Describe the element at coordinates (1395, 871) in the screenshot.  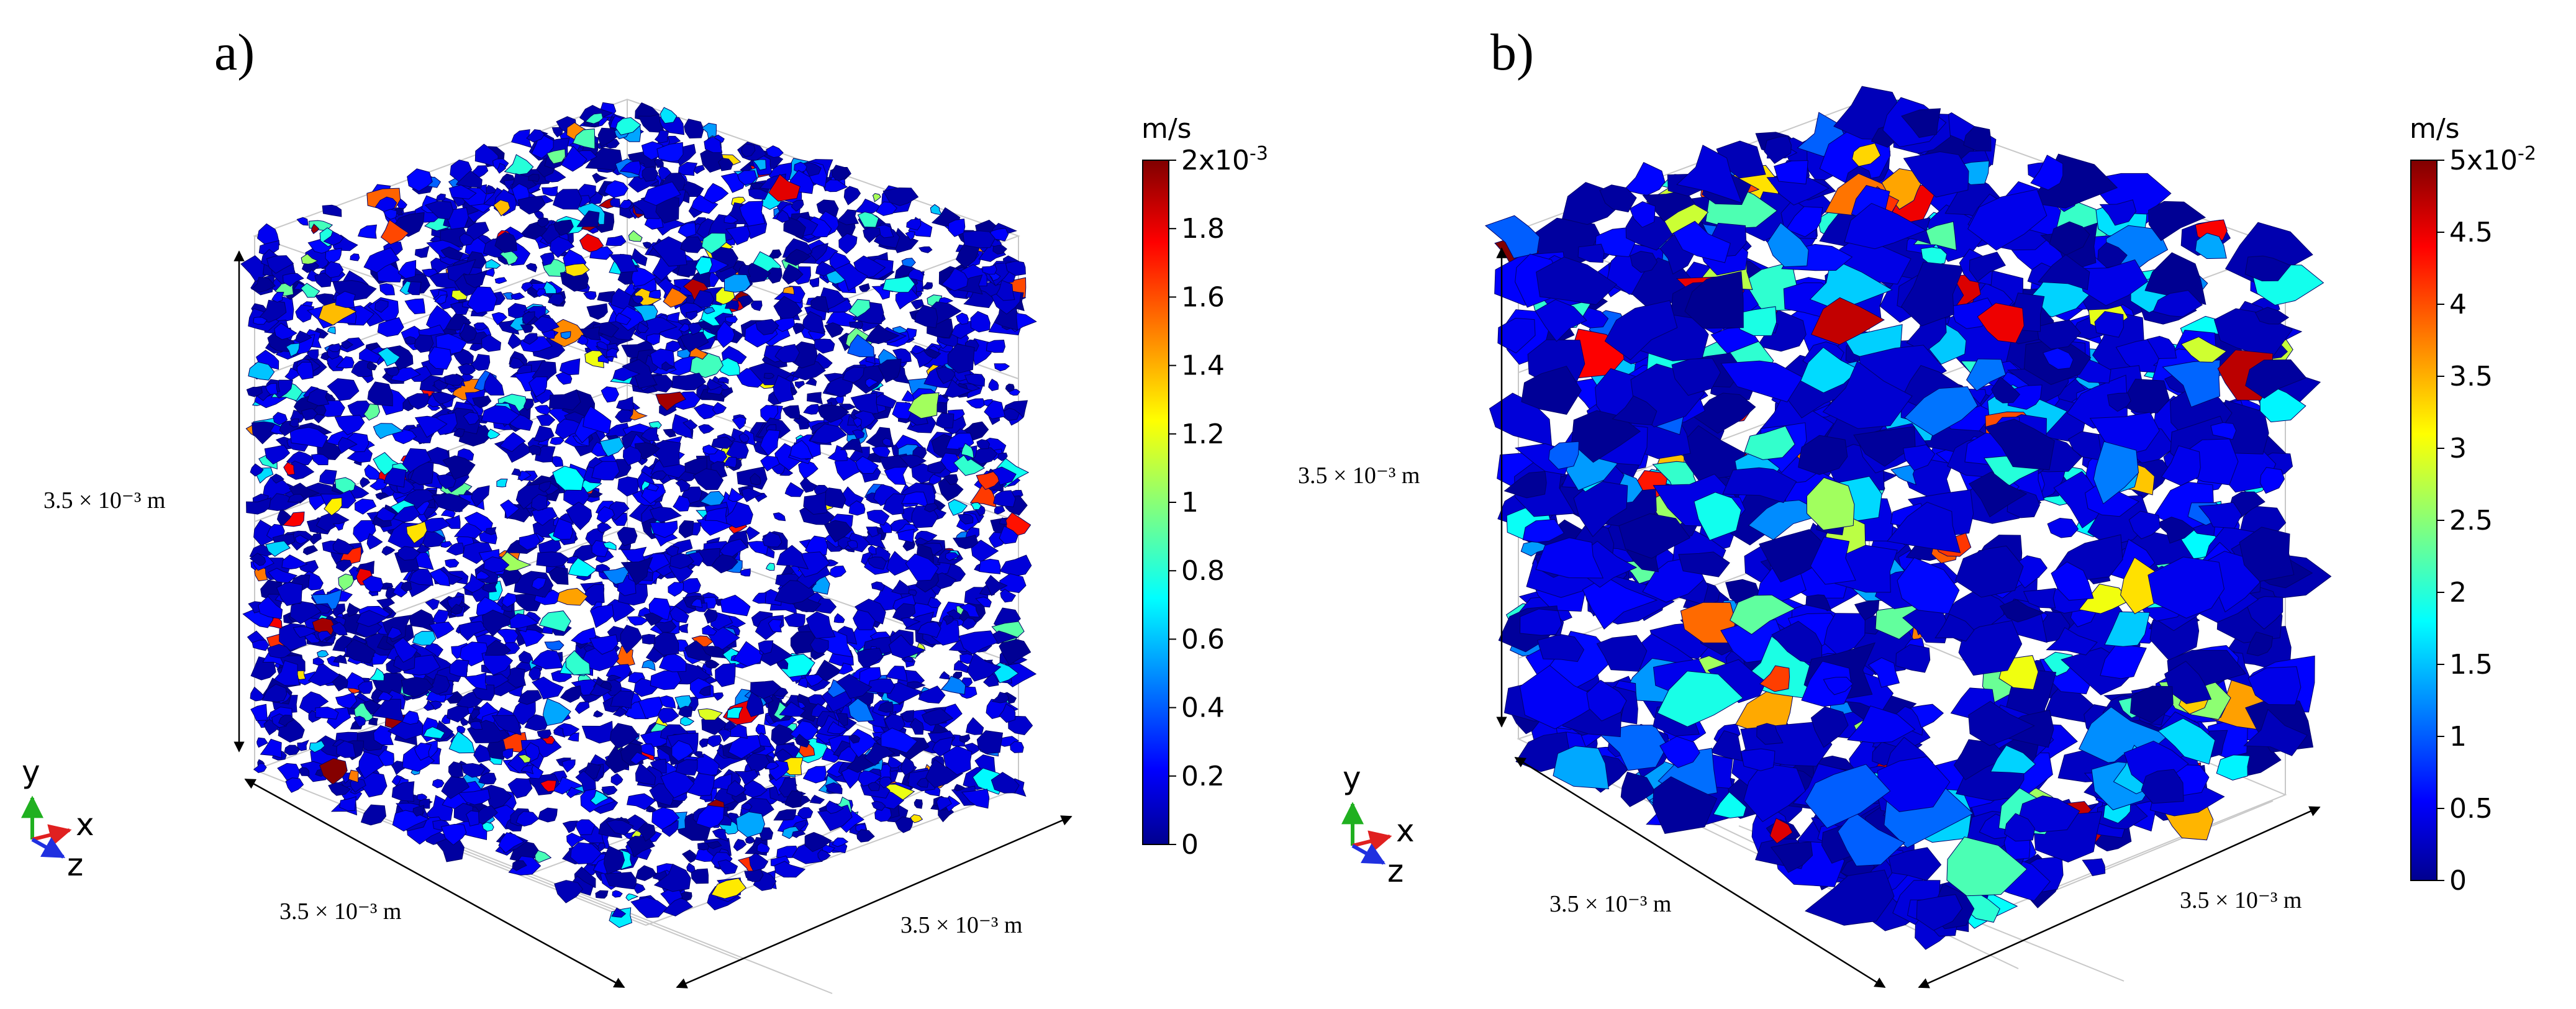
I see `z-axis-label: z` at that location.